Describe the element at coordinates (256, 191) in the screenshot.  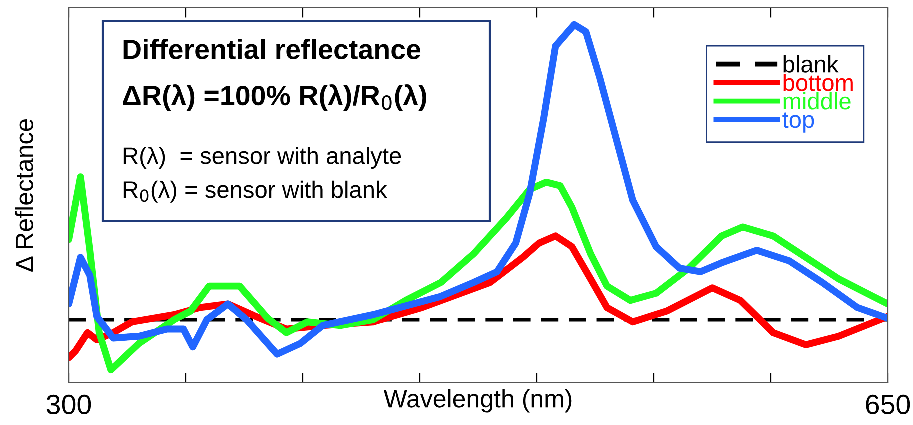
I see `annotation: R$_{0}$(λ) = sensor with blank` at that location.